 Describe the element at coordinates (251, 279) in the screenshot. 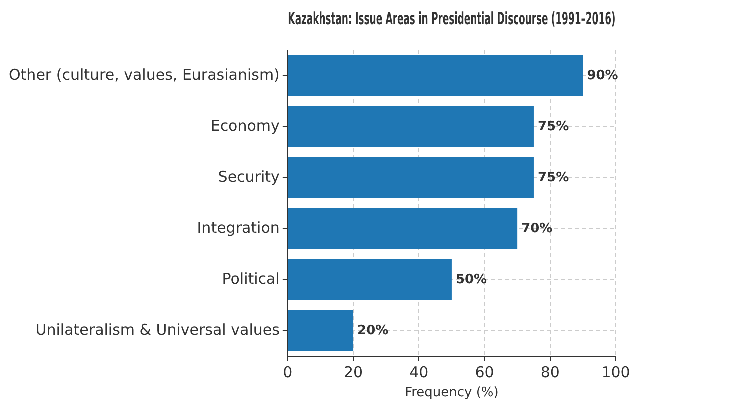

I see `y-tick-label: Political` at that location.